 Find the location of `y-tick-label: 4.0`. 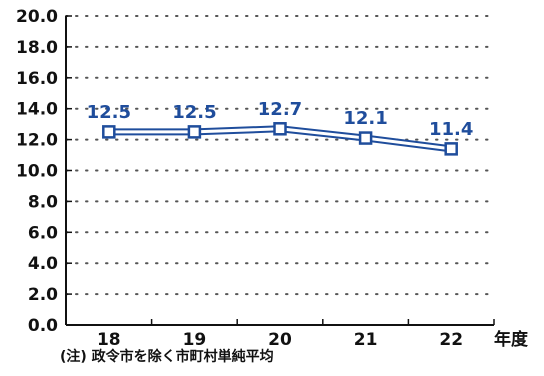

y-tick-label: 4.0 is located at coordinates (43, 264).